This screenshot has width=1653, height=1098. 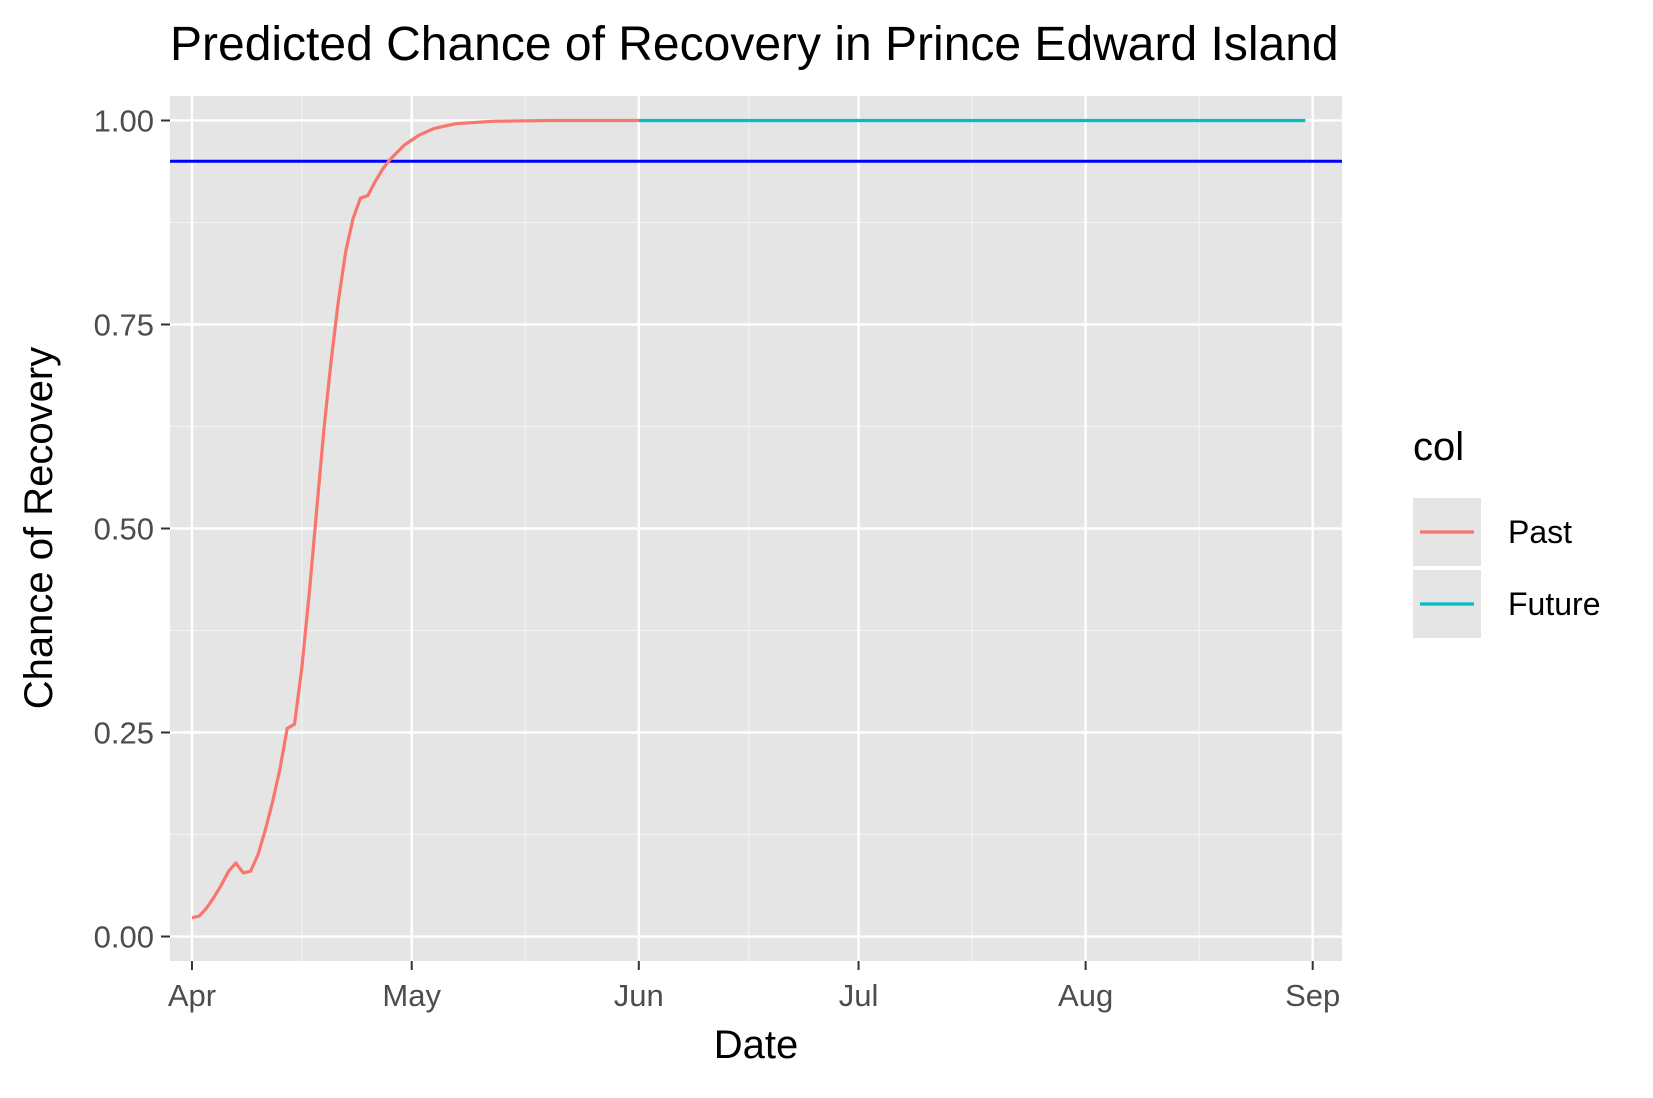 I want to click on y-axis-title: Chance of Recovery, so click(x=39, y=528).